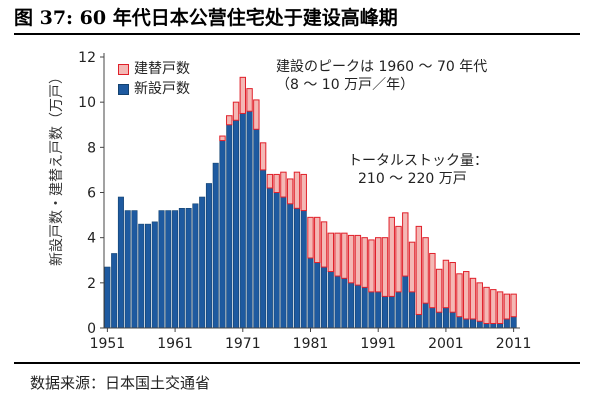 The width and height of the screenshot is (592, 410). I want to click on bar-new-1958, so click(154, 275).